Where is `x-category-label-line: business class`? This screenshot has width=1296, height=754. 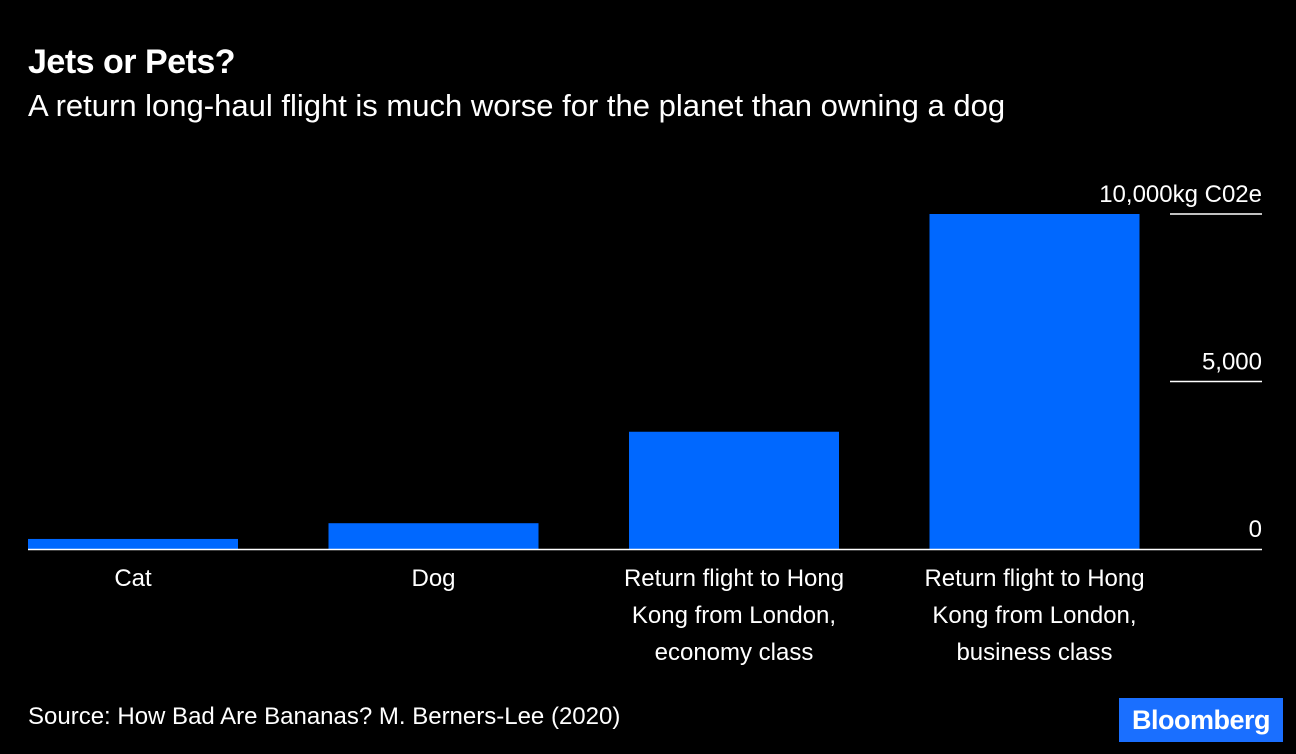
x-category-label-line: business class is located at coordinates (1034, 652).